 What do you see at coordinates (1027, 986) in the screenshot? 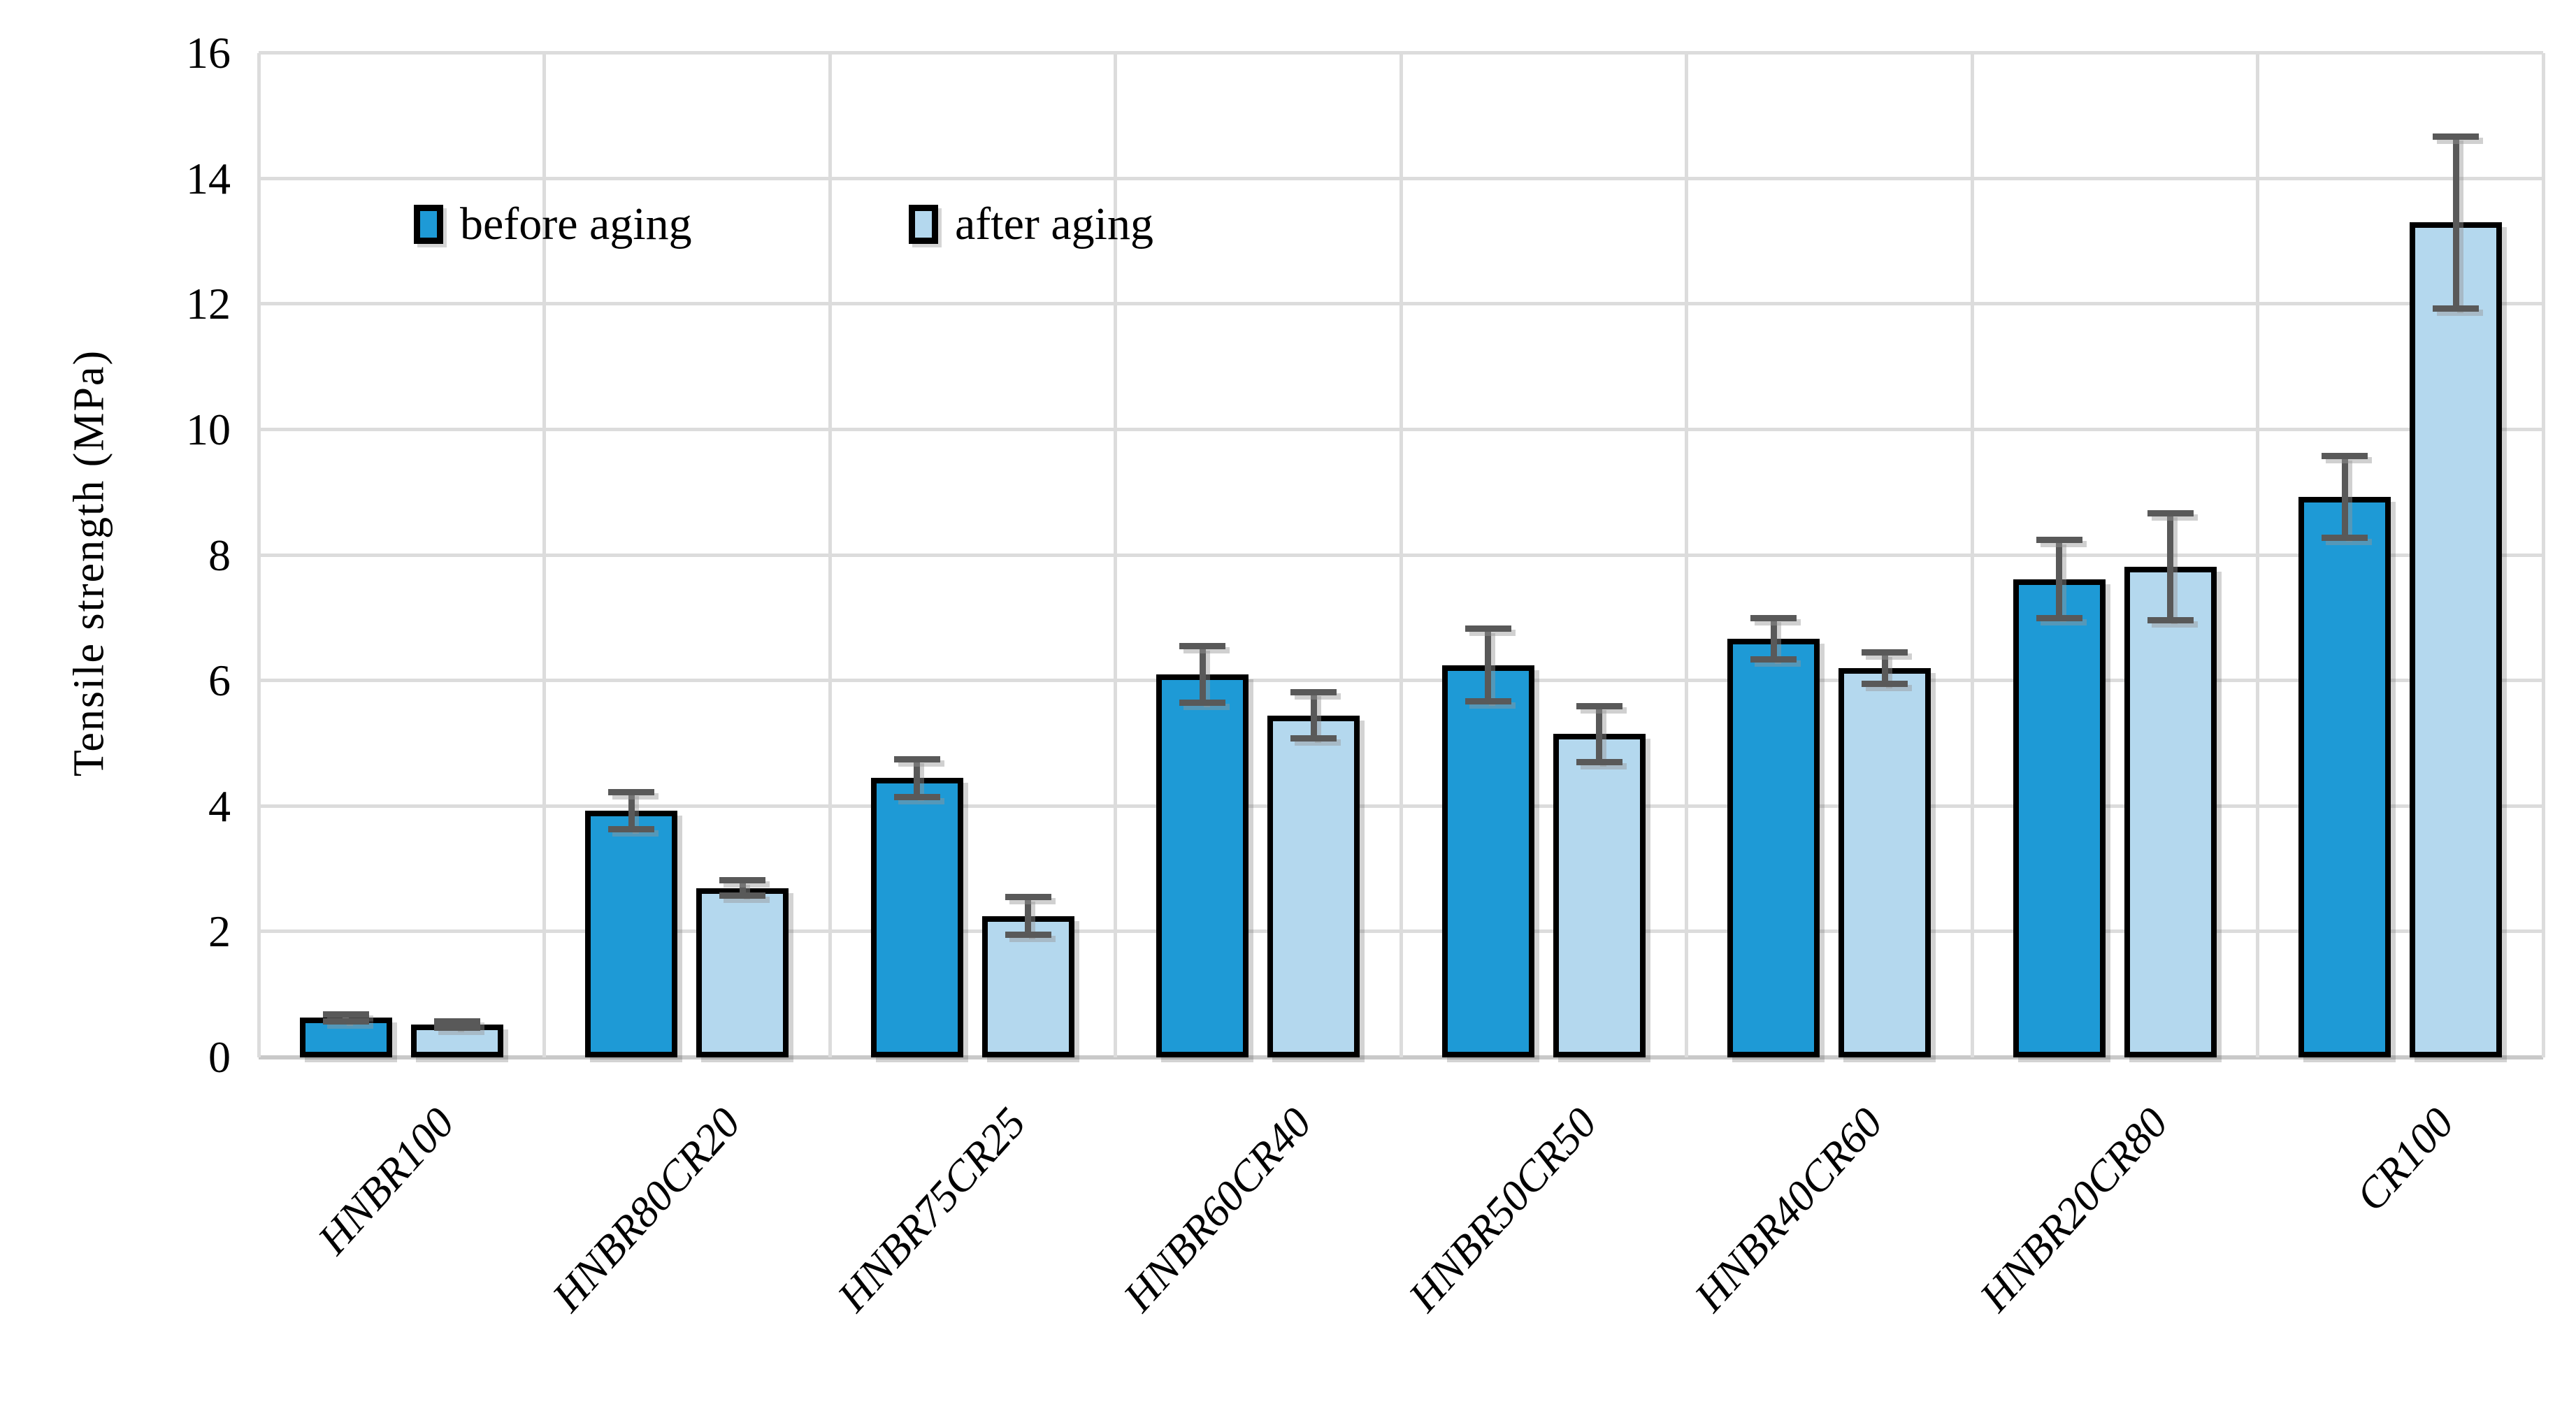
I see `bar-after-HNBR75CR25` at bounding box center [1027, 986].